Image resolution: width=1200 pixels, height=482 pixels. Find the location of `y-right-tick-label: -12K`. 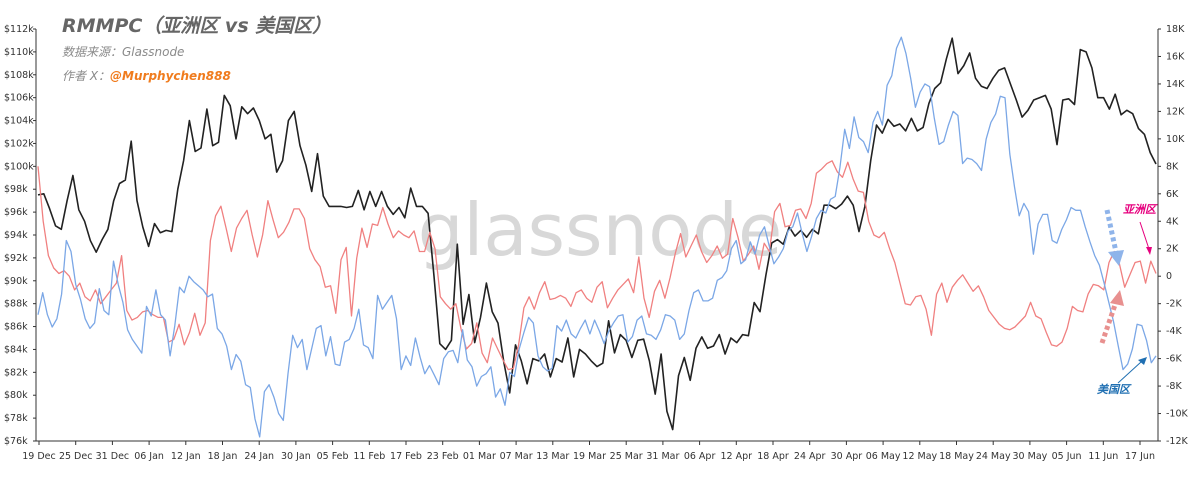

y-right-tick-label: -12K is located at coordinates (1177, 441).